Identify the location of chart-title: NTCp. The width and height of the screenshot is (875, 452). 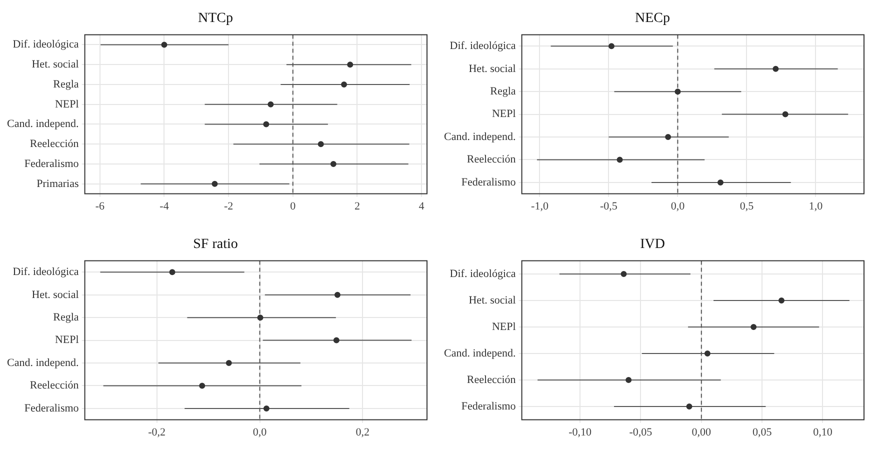
(215, 18).